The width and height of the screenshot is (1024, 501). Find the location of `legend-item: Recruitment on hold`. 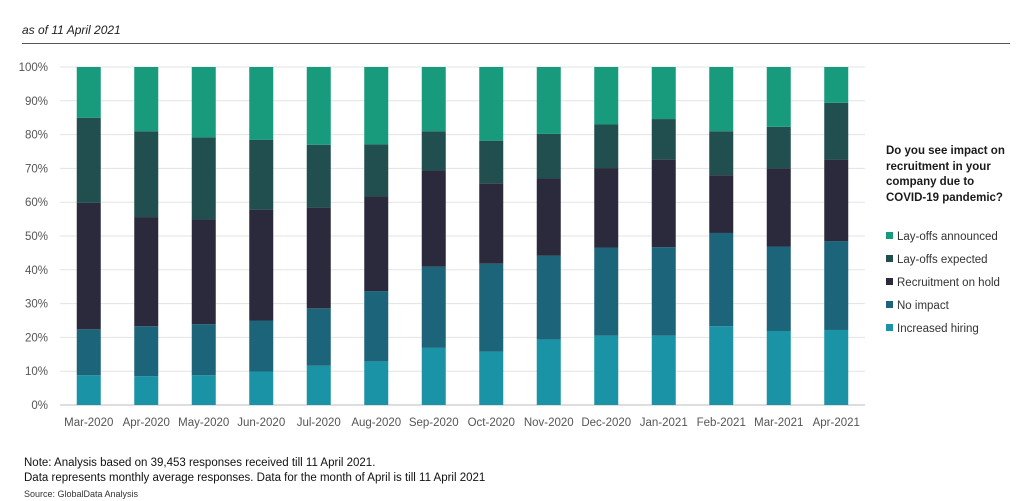

legend-item: Recruitment on hold is located at coordinates (943, 283).